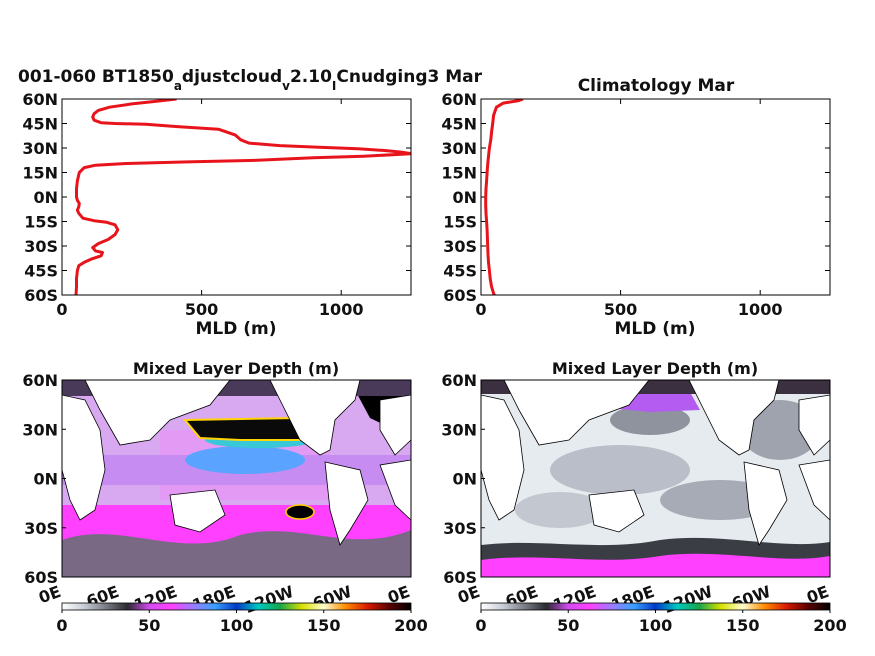  What do you see at coordinates (41, 577) in the screenshot?
I see `map-left-lat-tick-label: 60S` at bounding box center [41, 577].